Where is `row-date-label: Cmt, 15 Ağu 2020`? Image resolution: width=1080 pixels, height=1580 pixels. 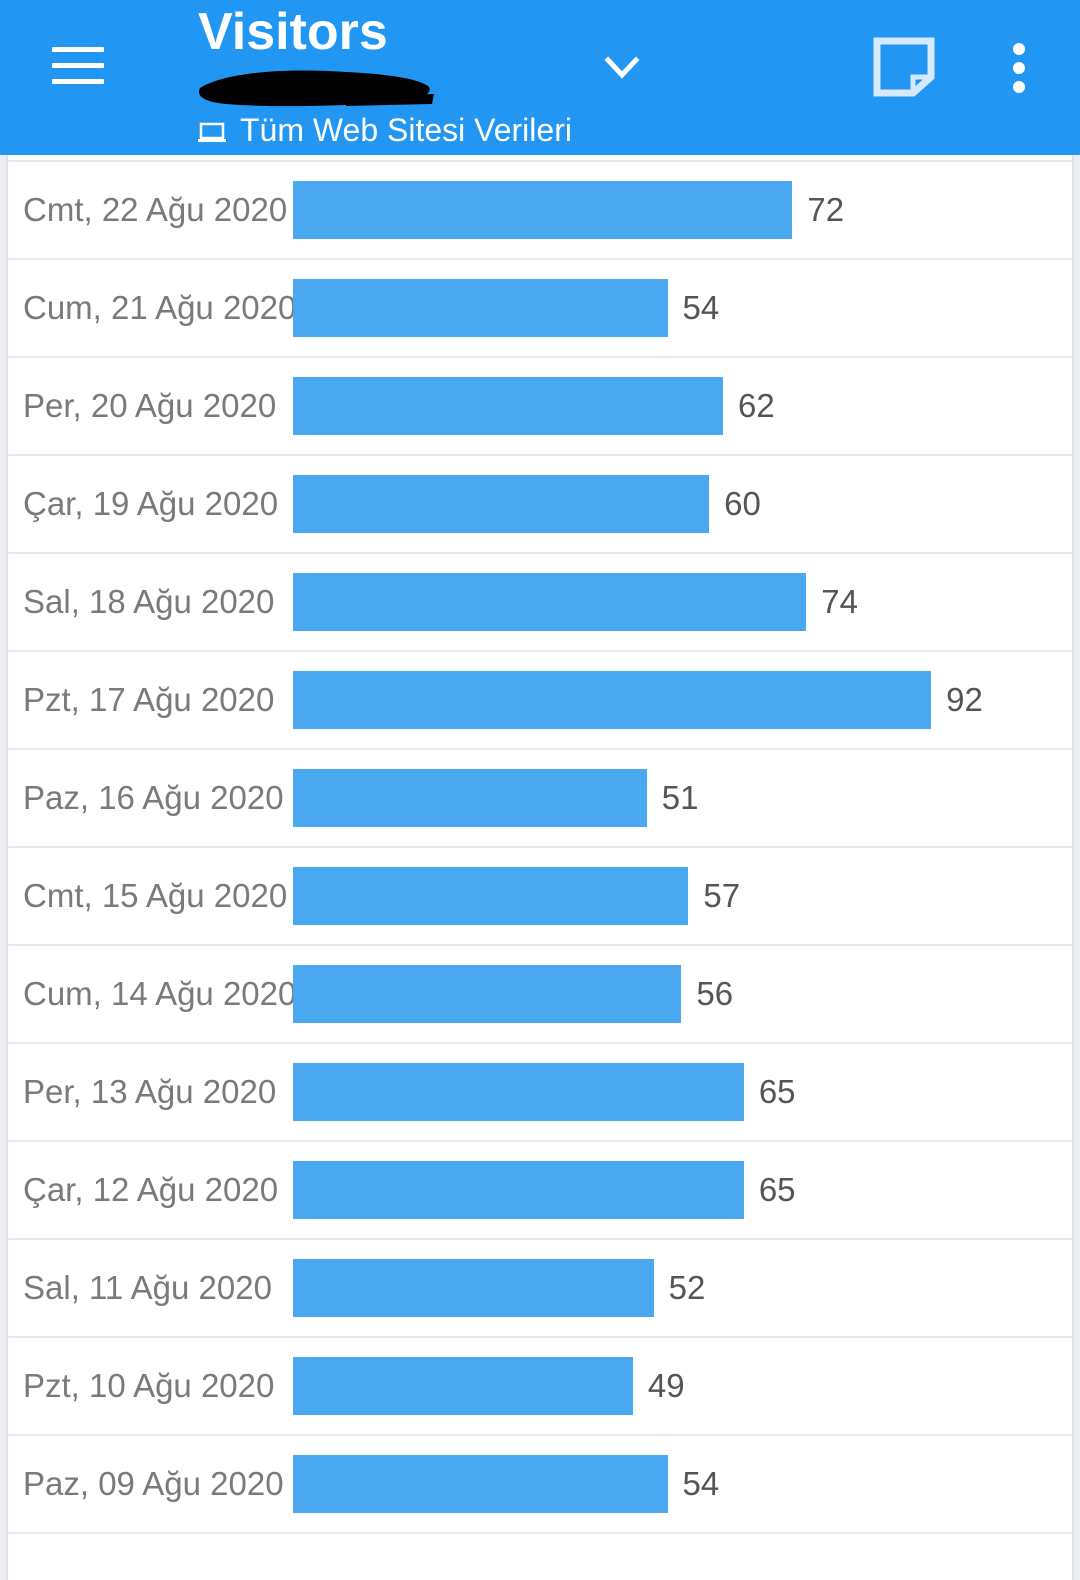 row-date-label: Cmt, 15 Ağu 2020 is located at coordinates (155, 895).